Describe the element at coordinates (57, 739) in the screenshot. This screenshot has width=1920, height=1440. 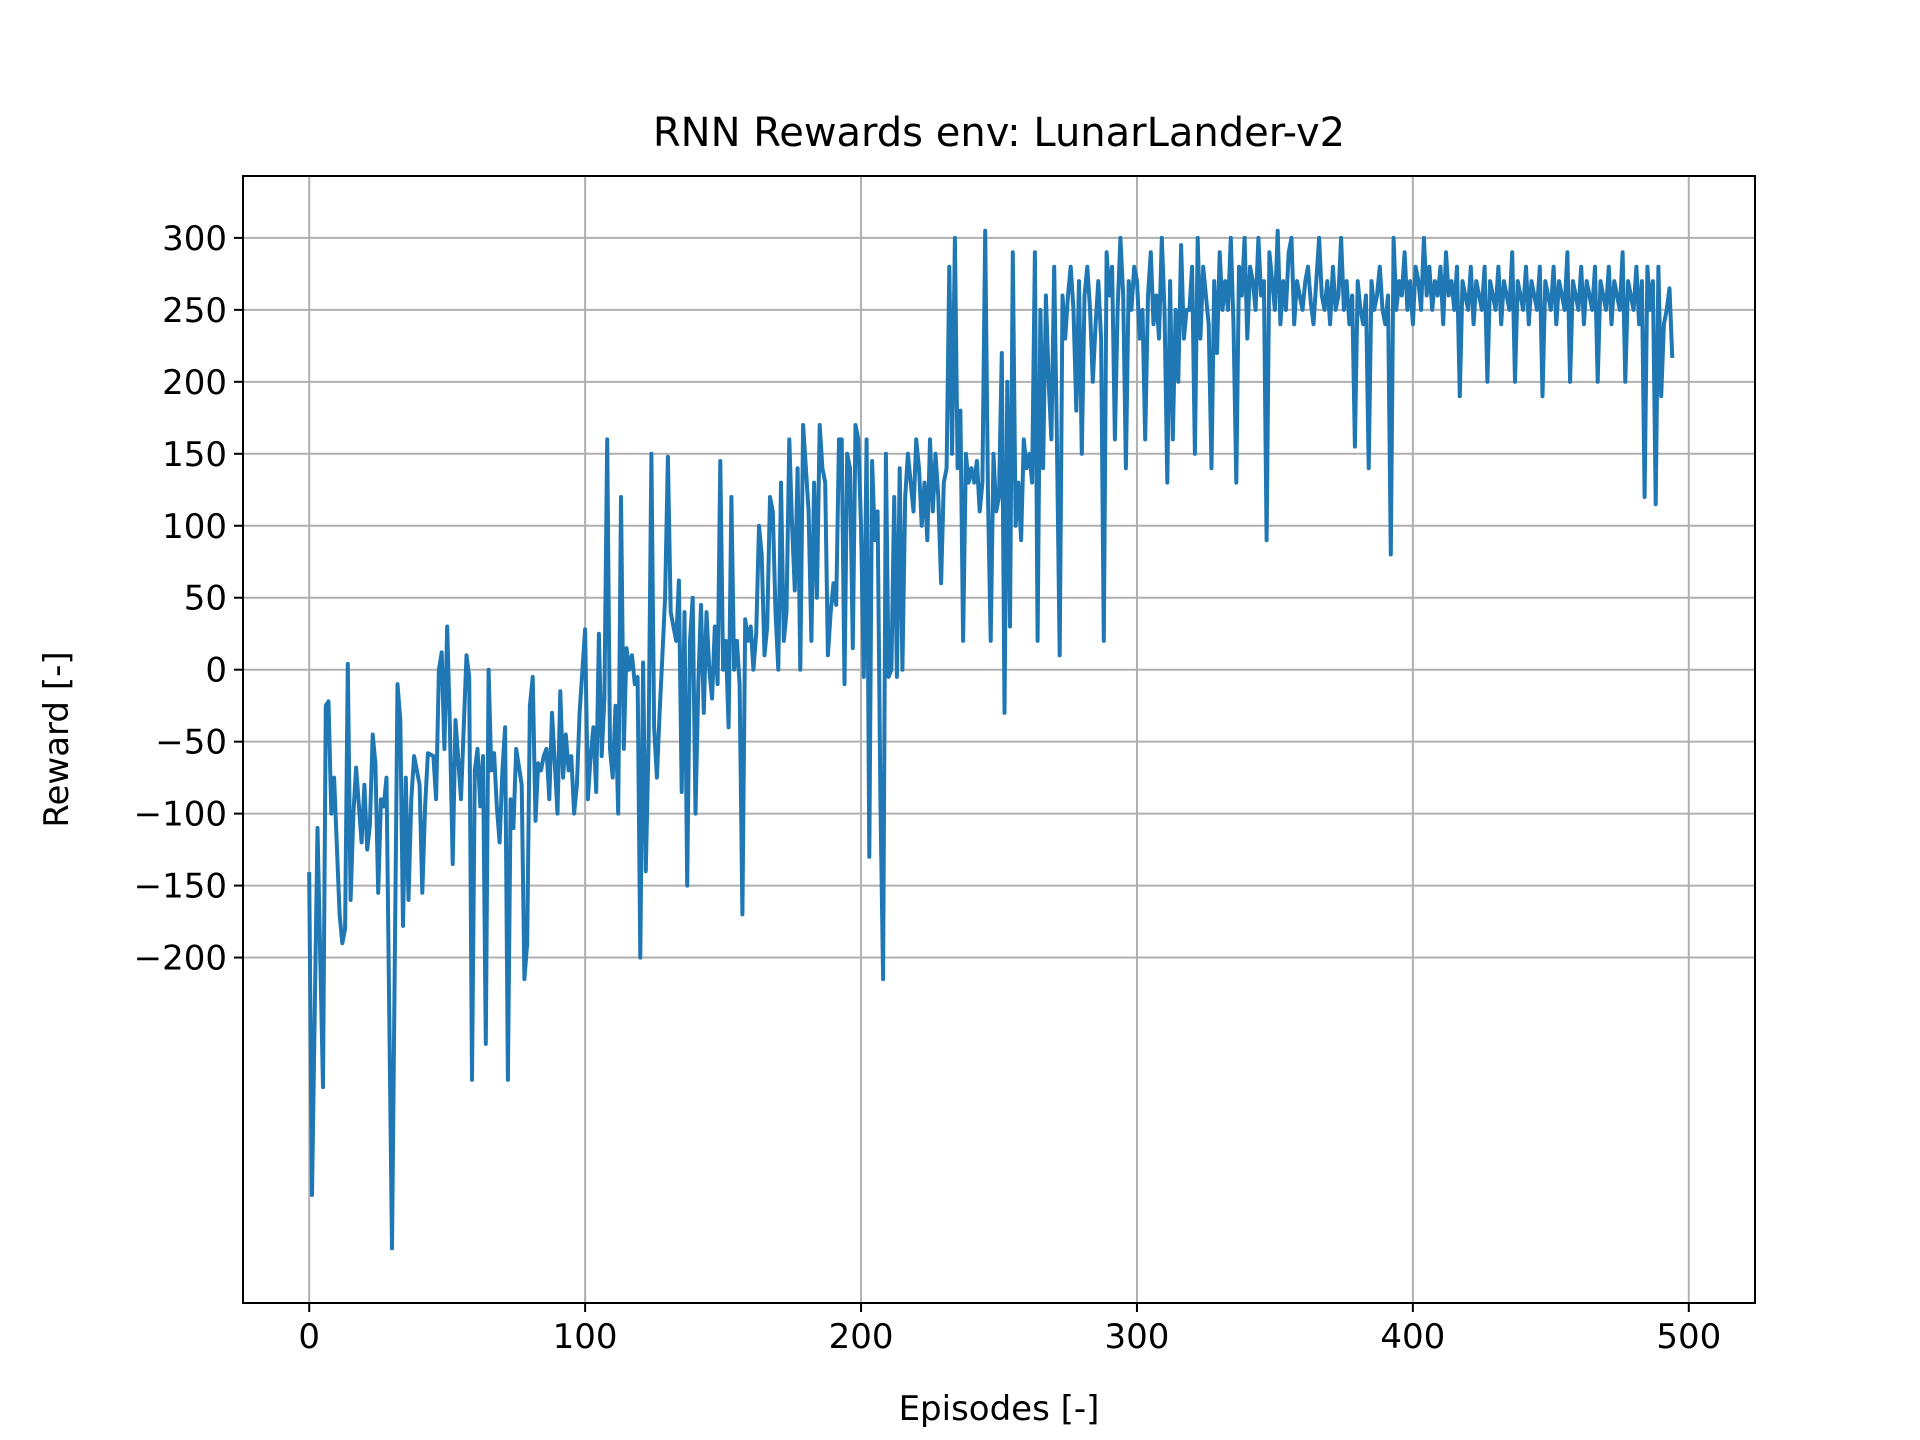
I see `y-axis-label: Reward [-]` at that location.